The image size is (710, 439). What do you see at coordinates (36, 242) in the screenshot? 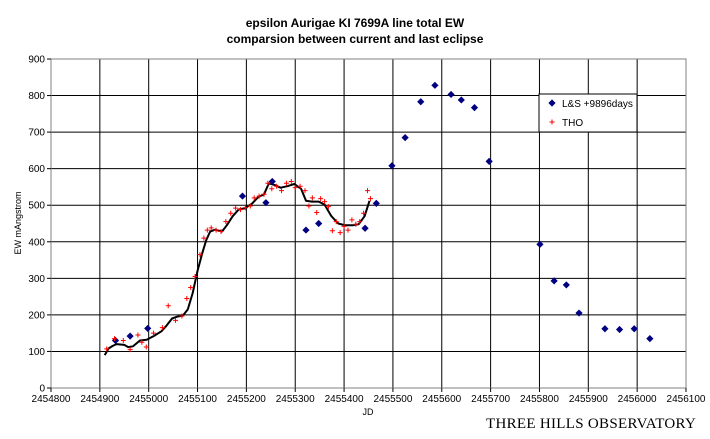
I see `y-tick-label: 400` at bounding box center [36, 242].